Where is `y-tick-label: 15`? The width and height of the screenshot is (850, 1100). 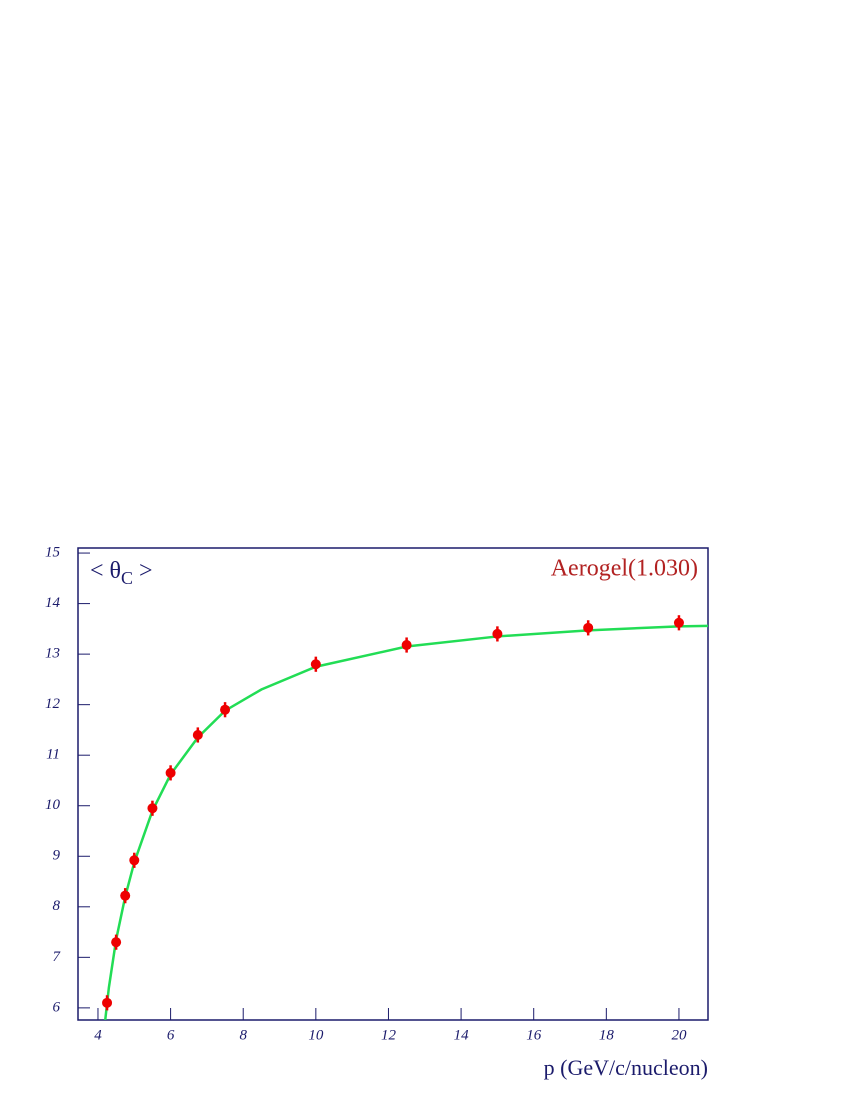 y-tick-label: 15 is located at coordinates (53, 552).